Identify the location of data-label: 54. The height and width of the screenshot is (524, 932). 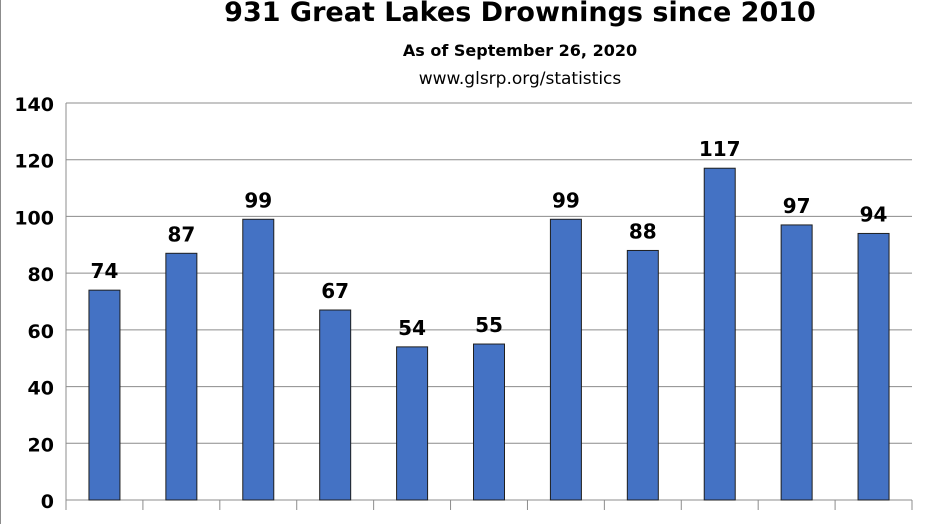
(412, 328).